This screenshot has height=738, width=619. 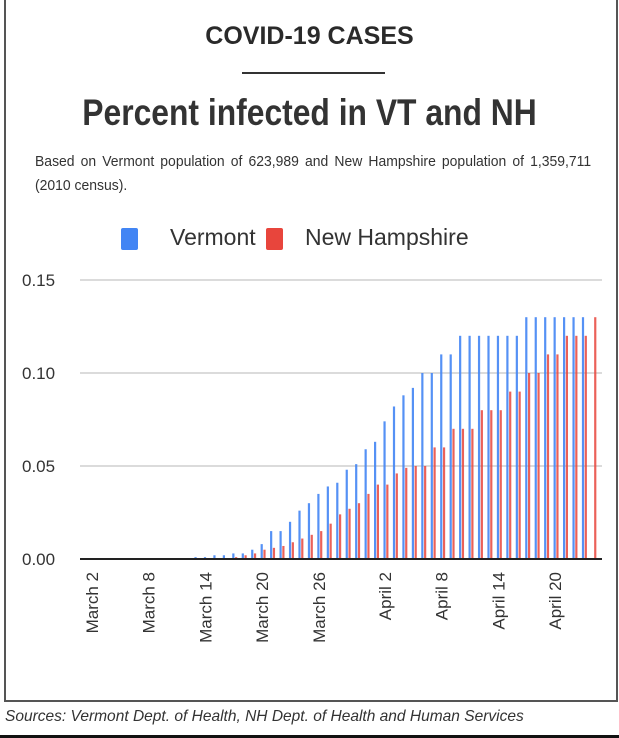 I want to click on x-tick-label: March 26, so click(x=319, y=607).